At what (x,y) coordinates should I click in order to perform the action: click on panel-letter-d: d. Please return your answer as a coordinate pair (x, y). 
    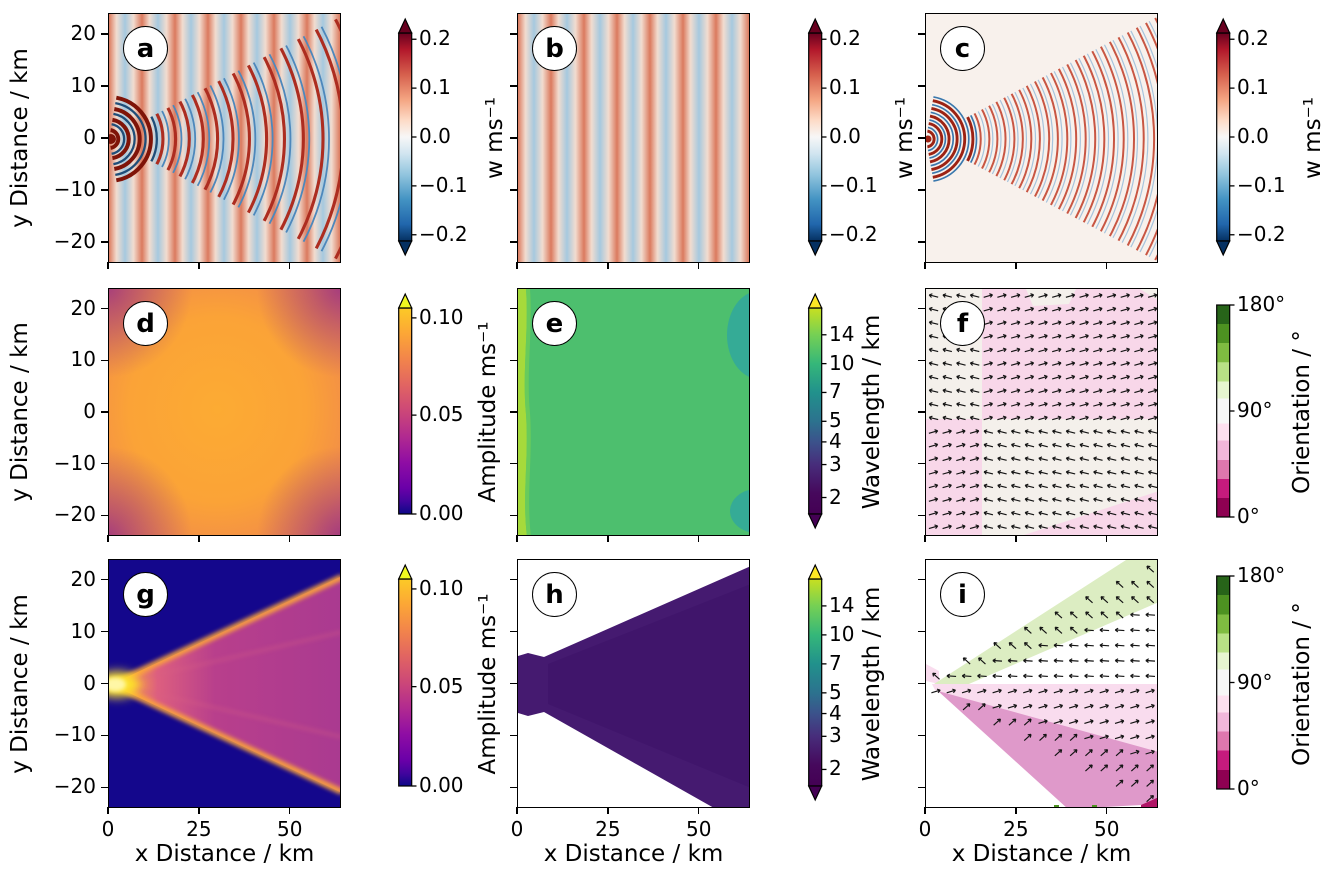
    Looking at the image, I should click on (145, 323).